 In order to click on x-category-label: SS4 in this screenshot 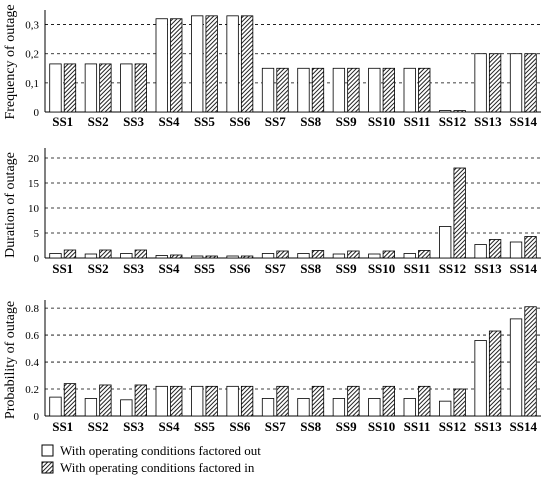, I will do `click(169, 268)`.